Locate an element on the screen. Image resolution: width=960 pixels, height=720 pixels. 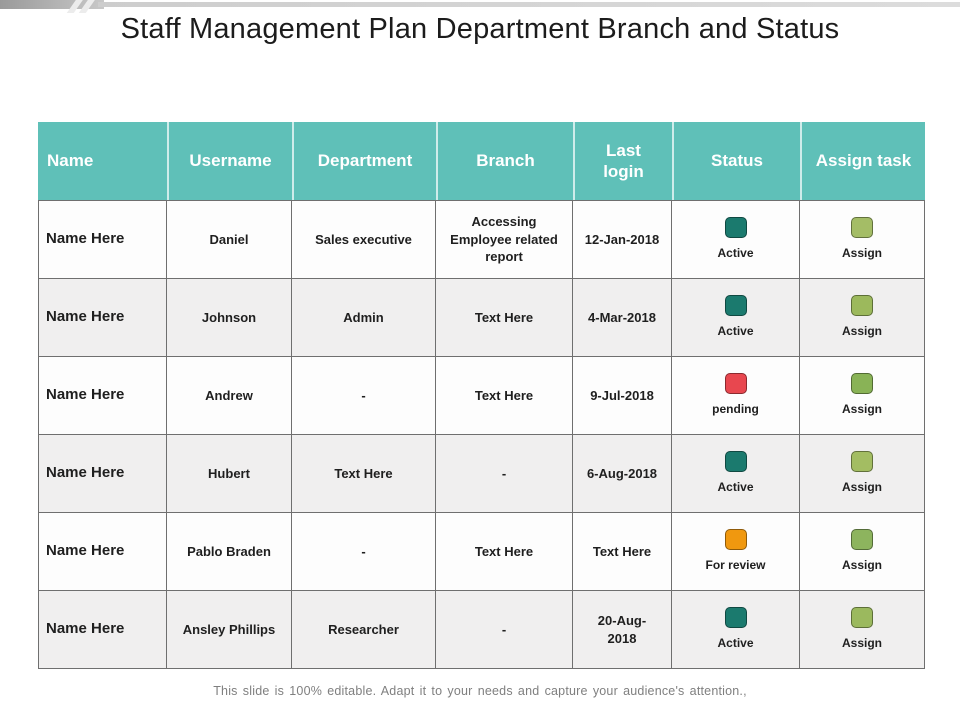
cell-last-login: 9-Jul-2018 is located at coordinates (622, 395).